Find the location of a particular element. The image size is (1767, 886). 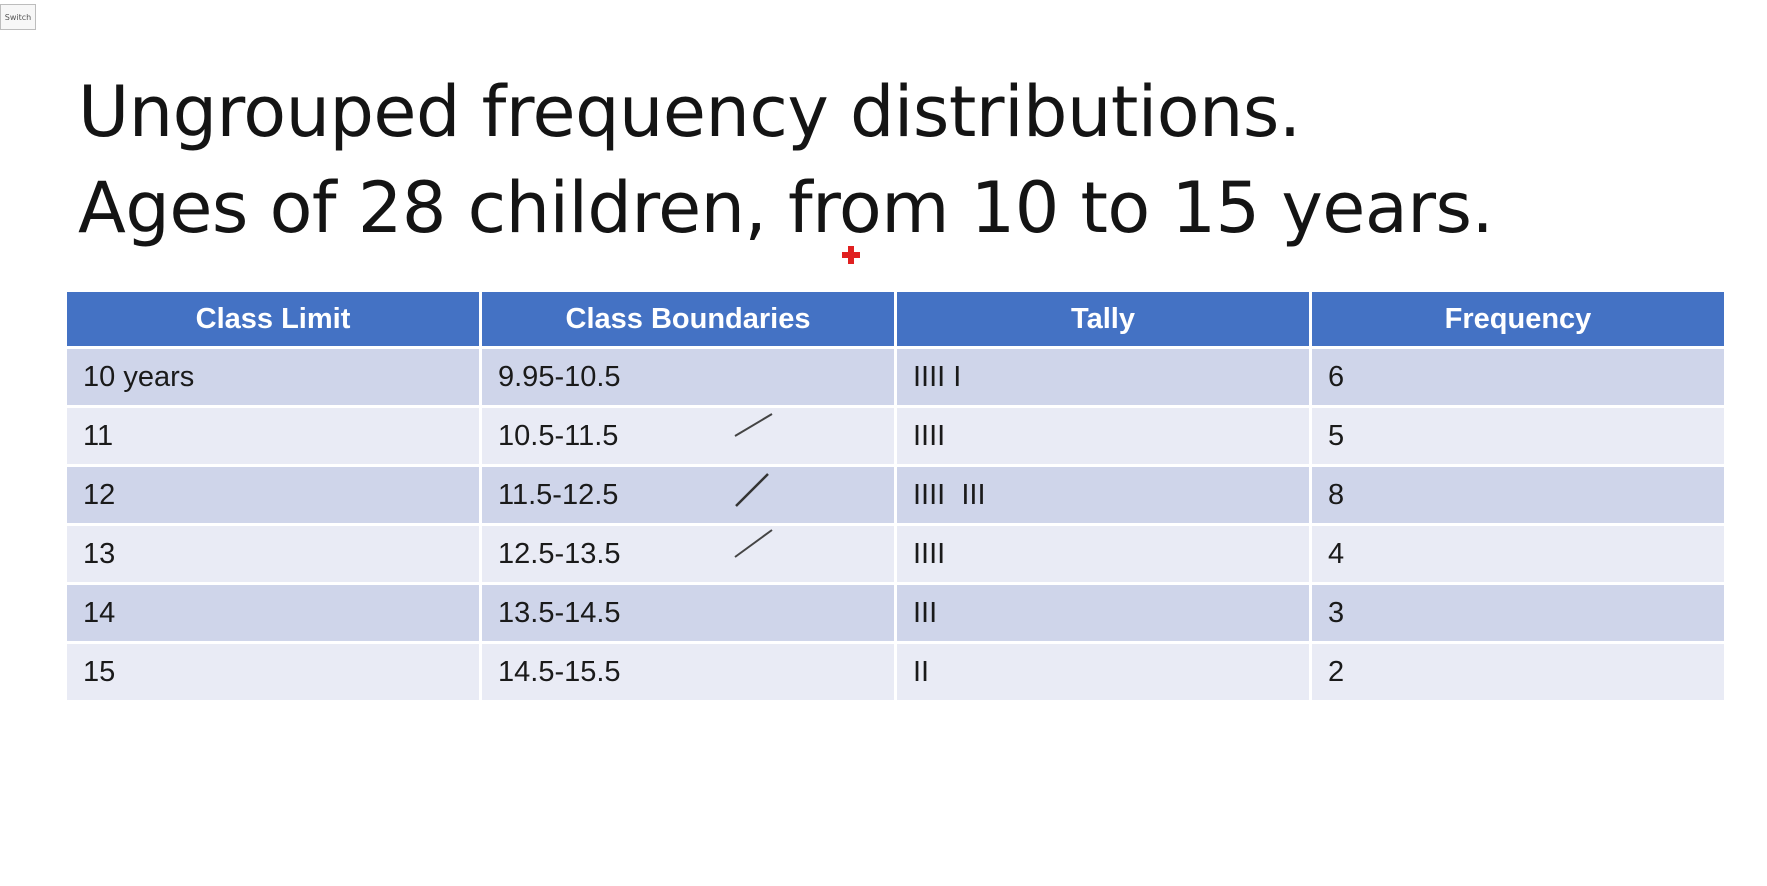

title-line-1: Ungrouped frequency distributions. is located at coordinates (689, 112).